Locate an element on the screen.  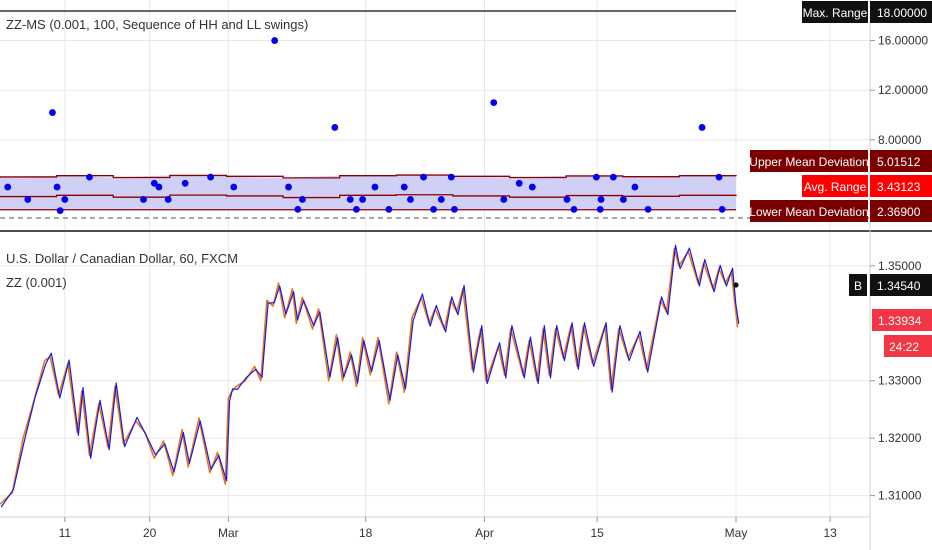
bottom-y-tick-label-1: 1.33000 is located at coordinates (900, 381).